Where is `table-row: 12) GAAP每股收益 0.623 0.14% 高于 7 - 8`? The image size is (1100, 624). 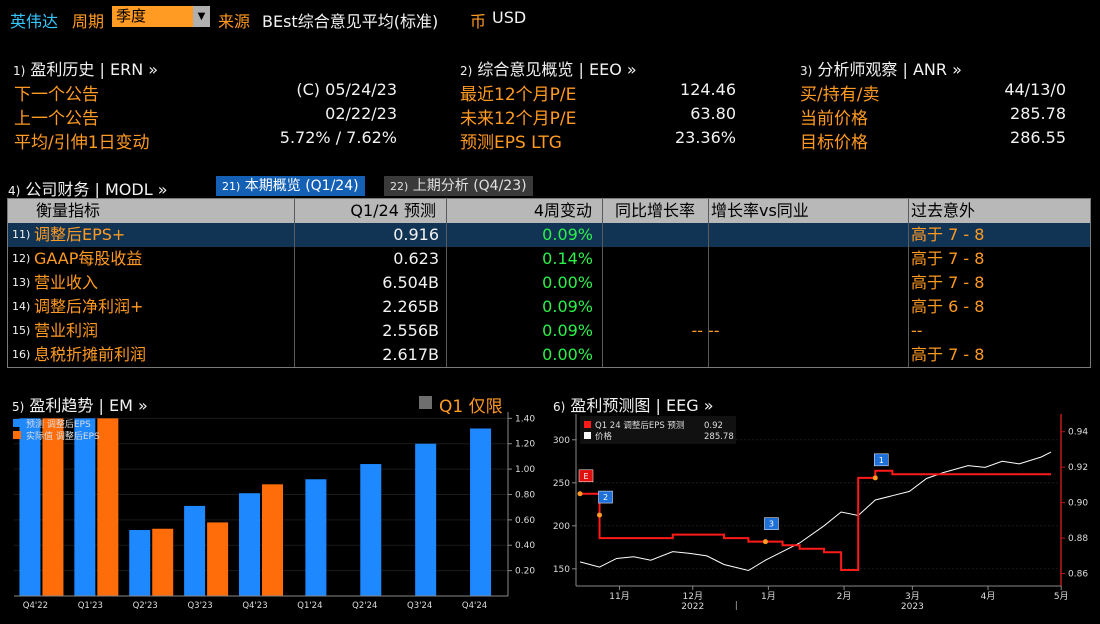
table-row: 12) GAAP每股收益 0.623 0.14% 高于 7 - 8 is located at coordinates (549, 259).